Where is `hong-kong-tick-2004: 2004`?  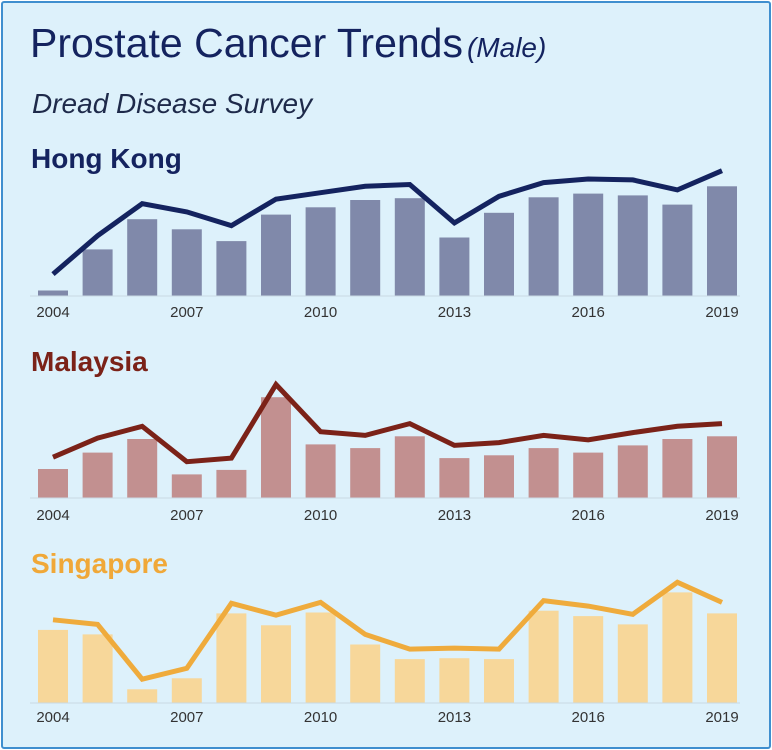 hong-kong-tick-2004: 2004 is located at coordinates (52, 312).